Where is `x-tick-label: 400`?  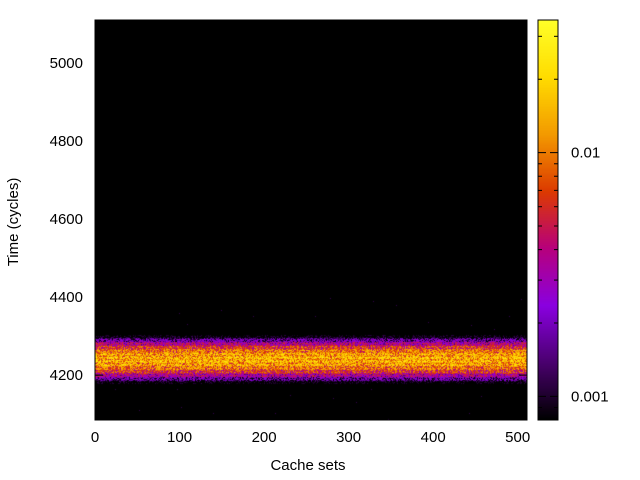
x-tick-label: 400 is located at coordinates (433, 437).